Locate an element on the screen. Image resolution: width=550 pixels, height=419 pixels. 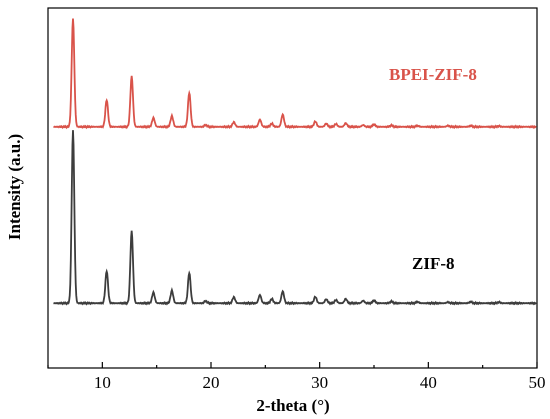
x-axis-title: 2-theta (°) is located at coordinates (292, 405).